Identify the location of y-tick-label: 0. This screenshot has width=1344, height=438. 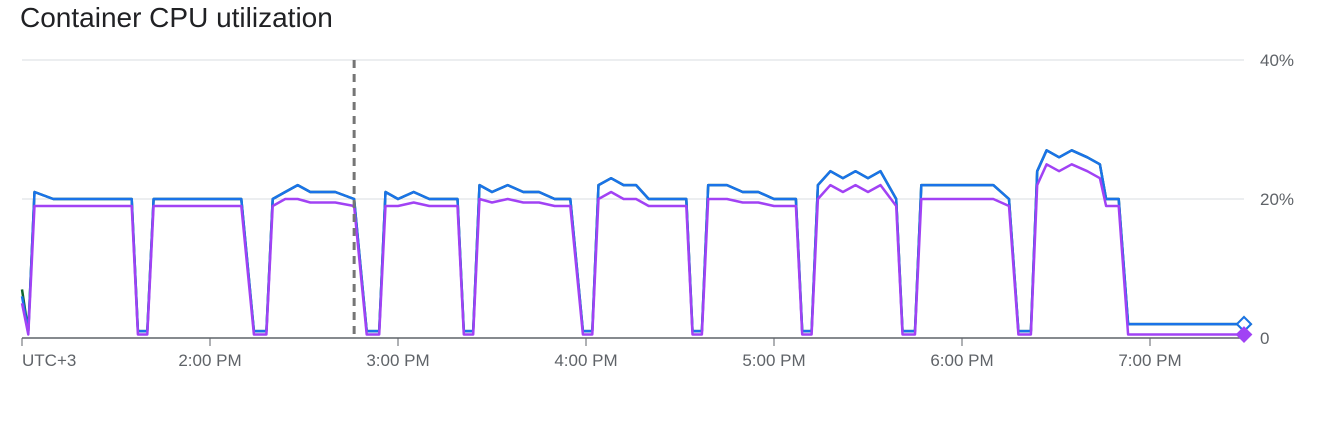
(1264, 338).